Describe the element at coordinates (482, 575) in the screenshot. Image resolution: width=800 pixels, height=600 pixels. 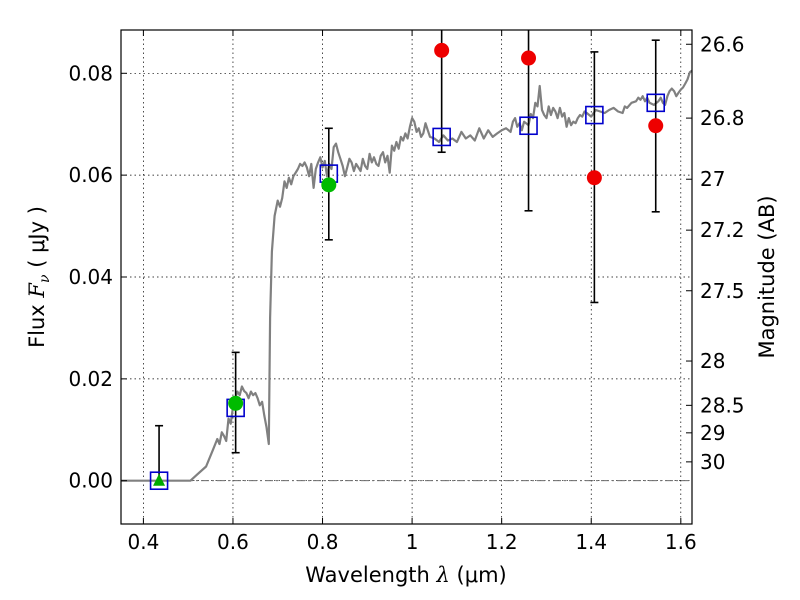
I see `x-axis-unit: (μm)` at that location.